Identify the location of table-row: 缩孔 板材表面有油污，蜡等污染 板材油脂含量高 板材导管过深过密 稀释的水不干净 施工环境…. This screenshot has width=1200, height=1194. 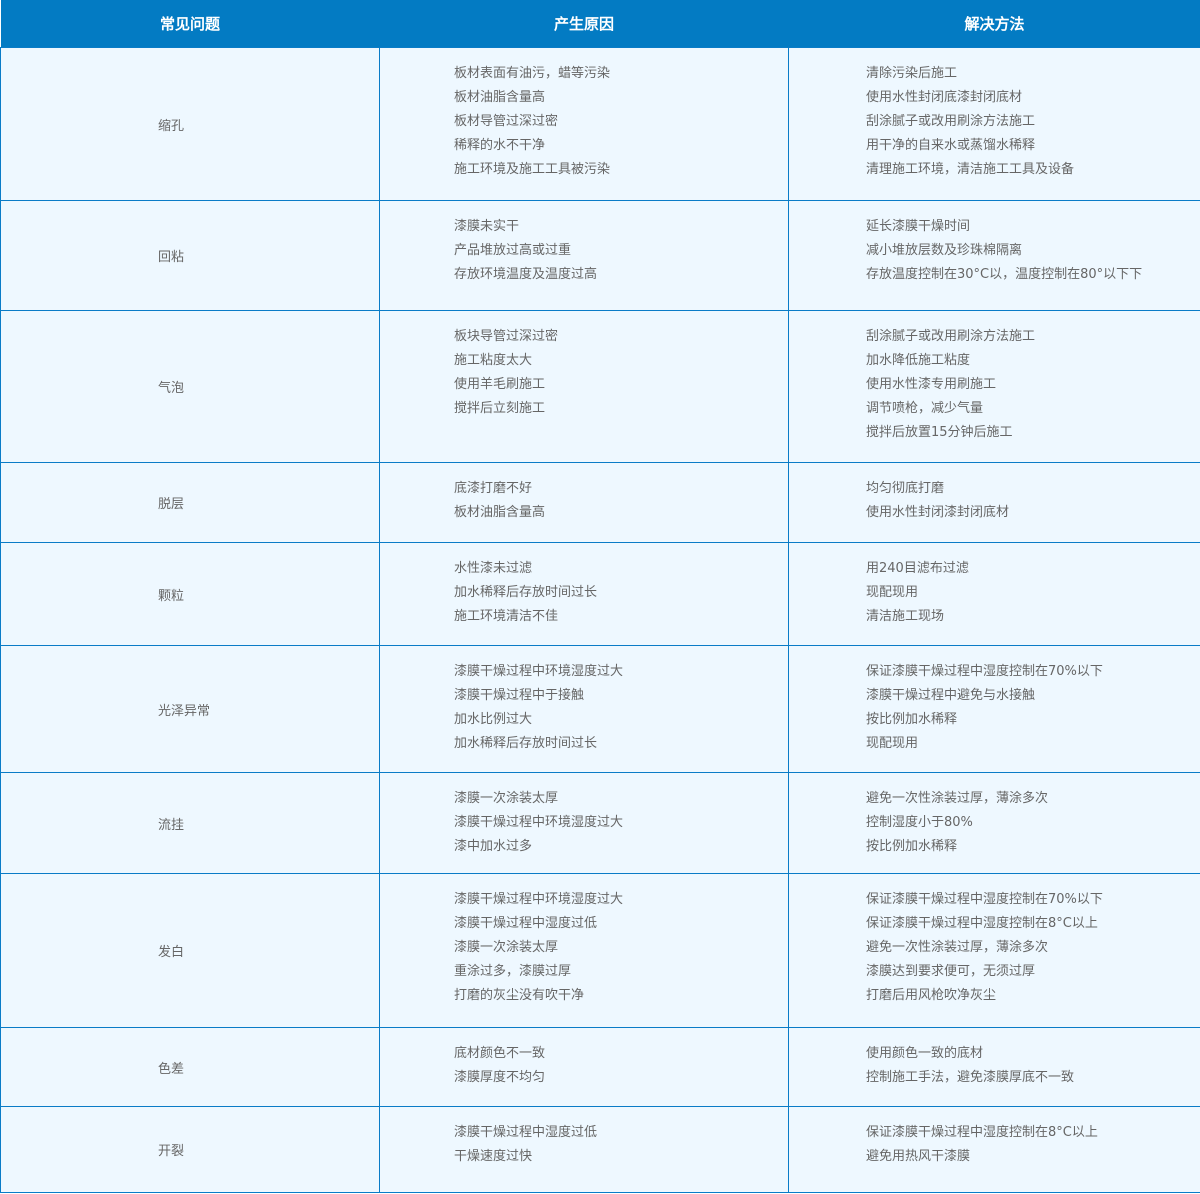
(600, 124).